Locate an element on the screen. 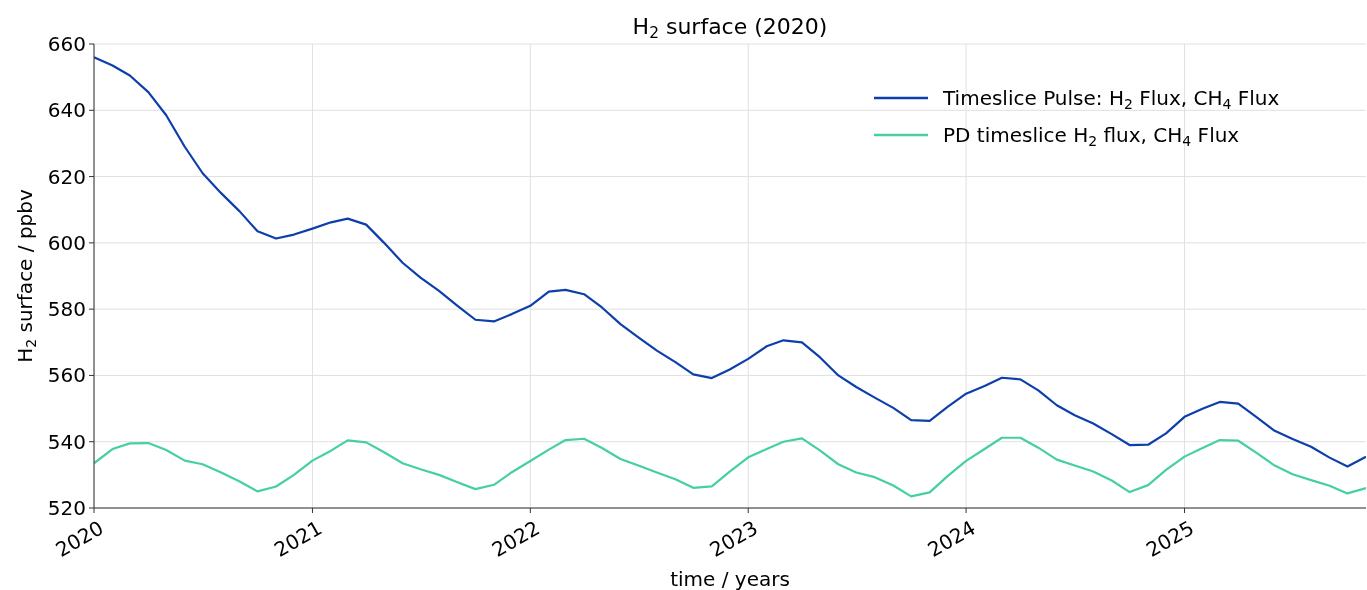 Image resolution: width=1367 pixels, height=590 pixels. legend-label: PD timeslice H$_{2}$ flux, CH$_{4}$ Flux is located at coordinates (1091, 136).